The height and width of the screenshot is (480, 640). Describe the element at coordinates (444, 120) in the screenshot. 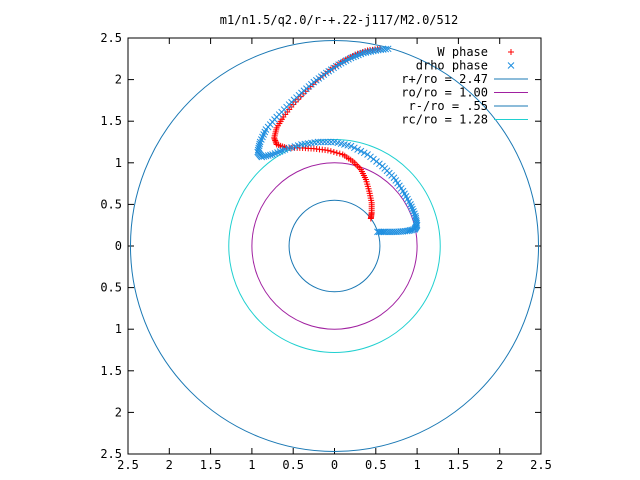

I see `legend-label: rc/ro = 1.28` at that location.